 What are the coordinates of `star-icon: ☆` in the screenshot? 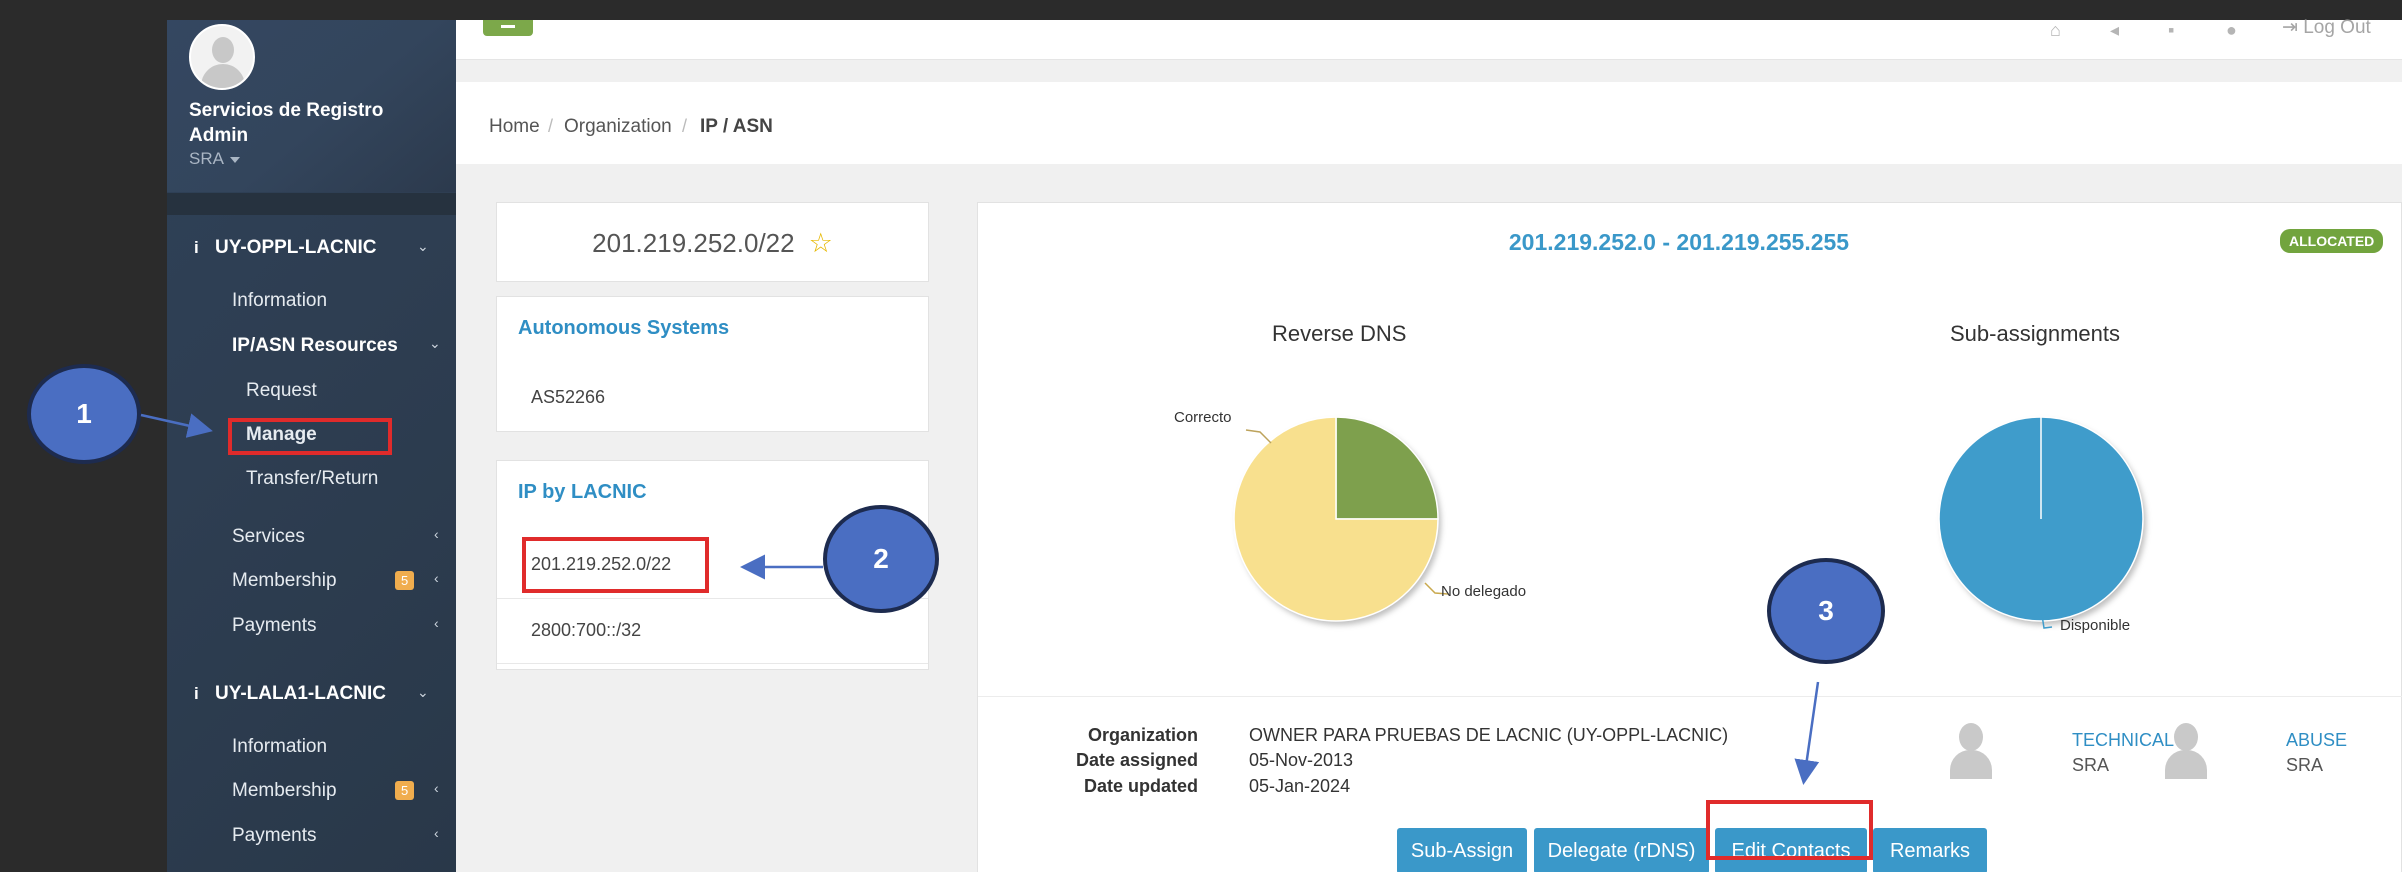 It's located at (820, 243).